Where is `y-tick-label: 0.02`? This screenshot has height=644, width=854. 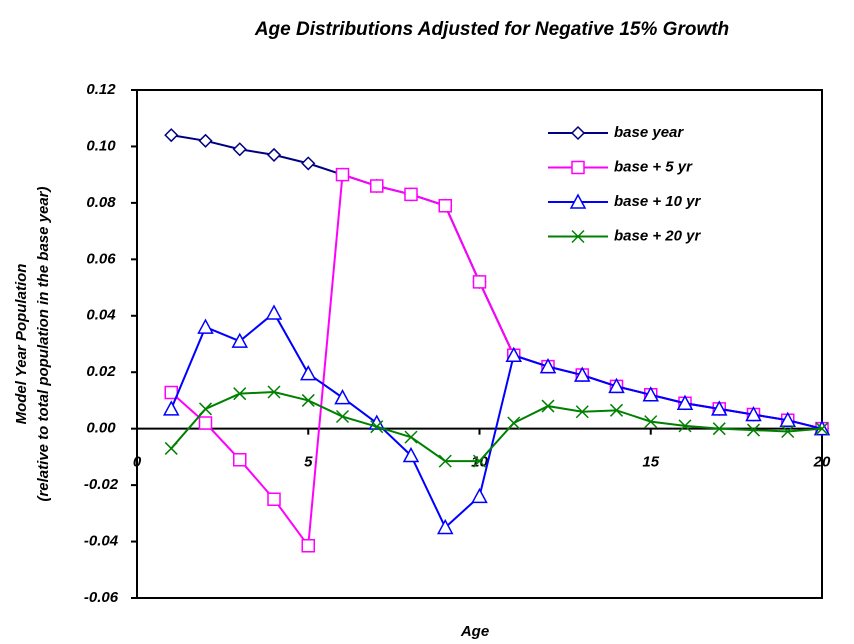 y-tick-label: 0.02 is located at coordinates (101, 371).